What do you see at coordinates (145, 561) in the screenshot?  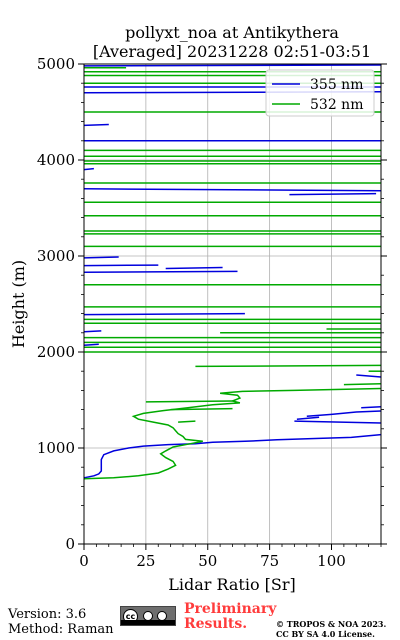 I see `x-tick-label: 25` at bounding box center [145, 561].